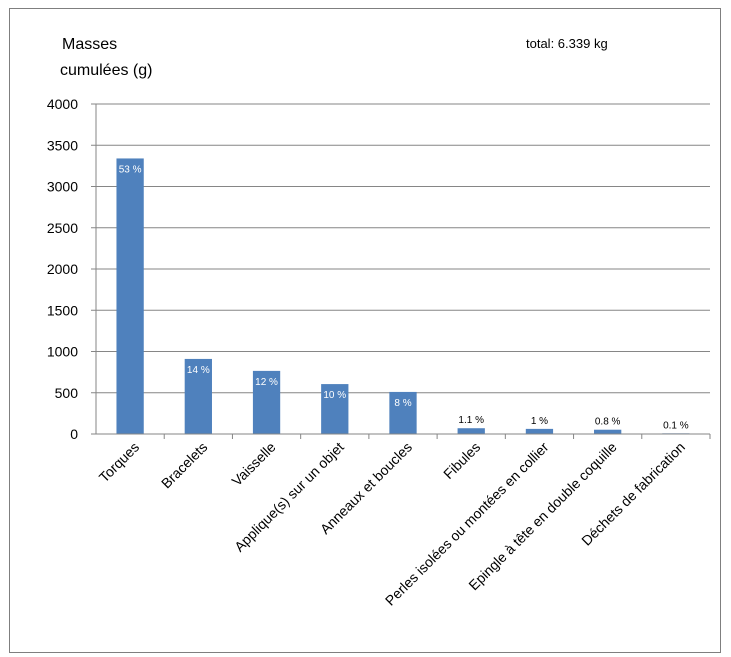  I want to click on category-label: Bracelets, so click(184, 465).